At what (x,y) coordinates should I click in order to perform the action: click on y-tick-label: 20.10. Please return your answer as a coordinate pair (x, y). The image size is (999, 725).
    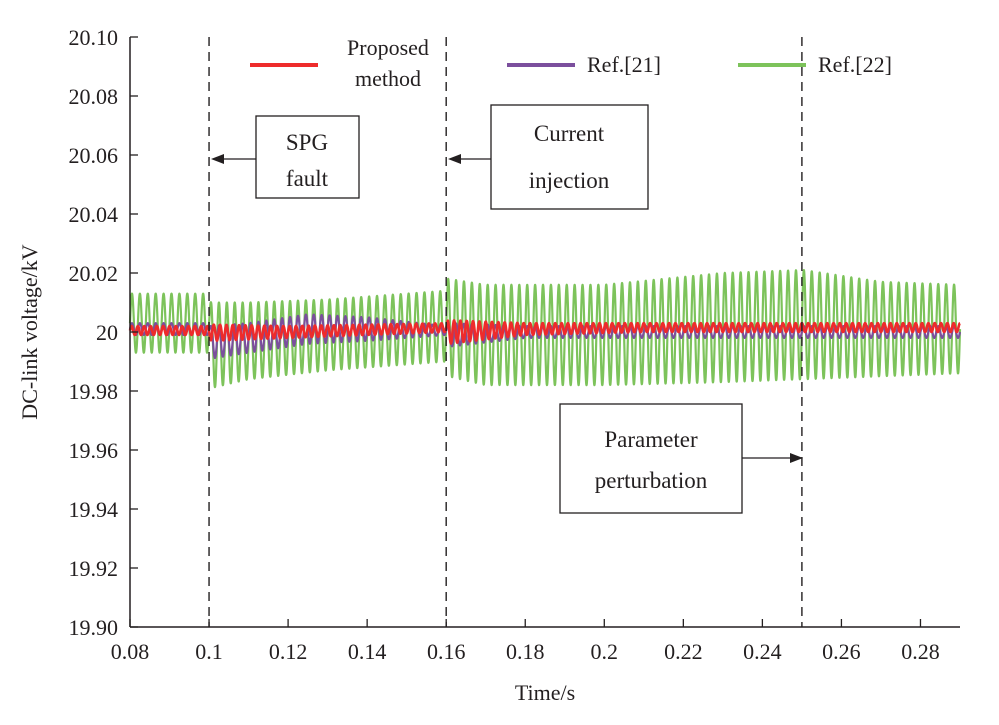
    Looking at the image, I should click on (94, 37).